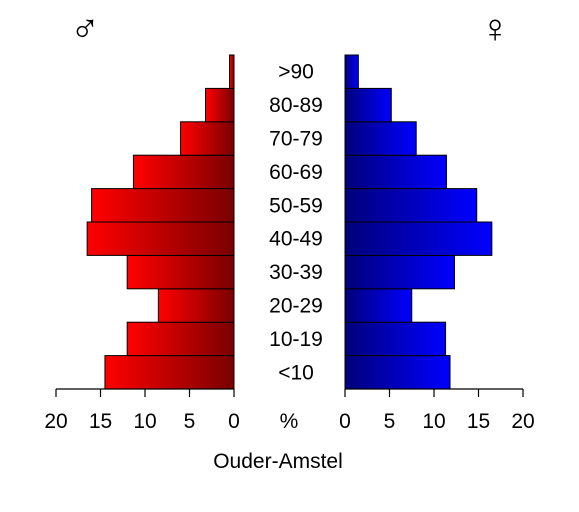  I want to click on age-label-2: 20-29, so click(296, 306).